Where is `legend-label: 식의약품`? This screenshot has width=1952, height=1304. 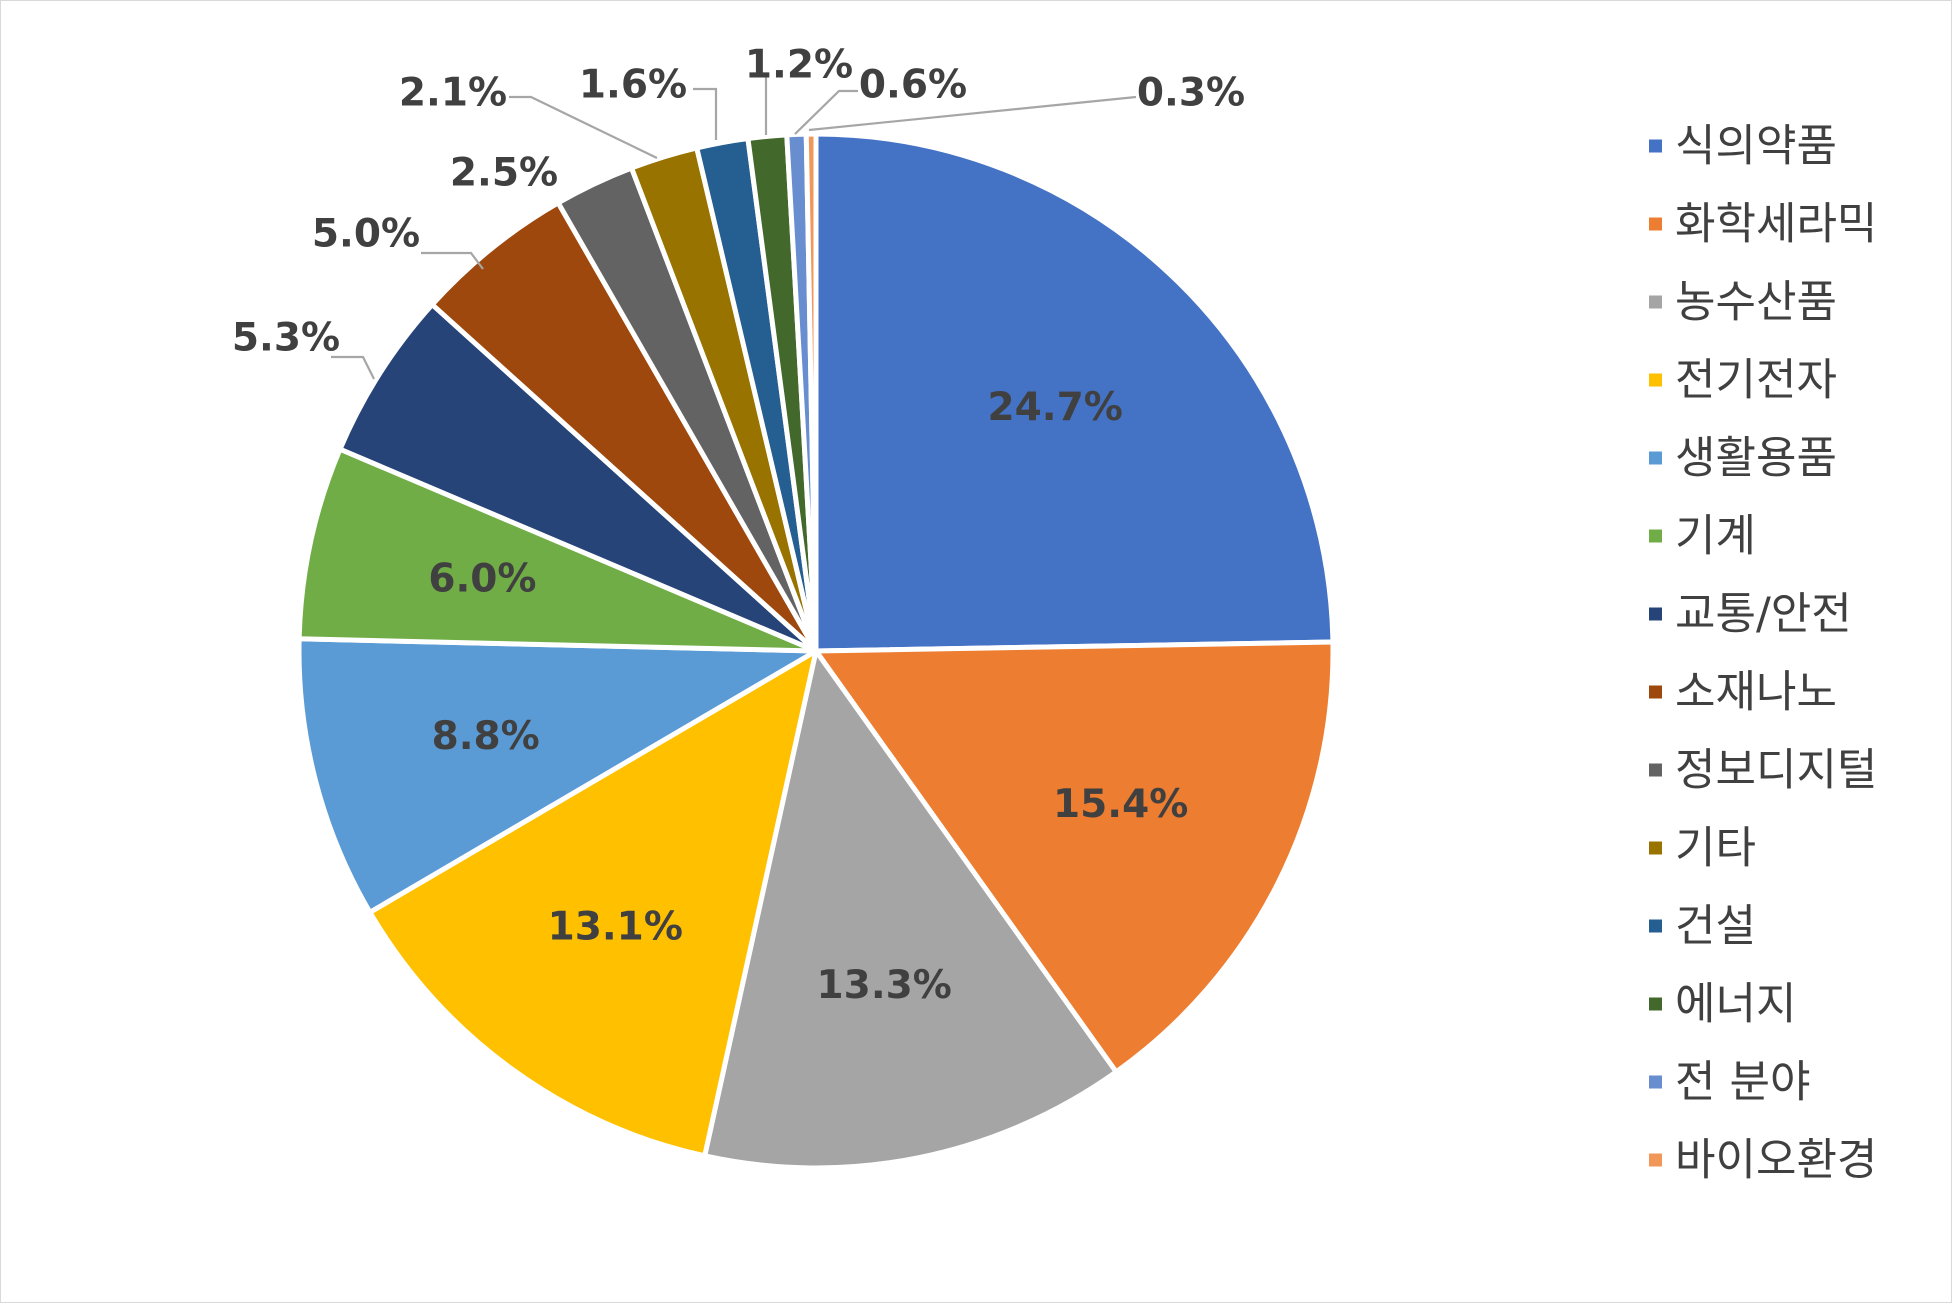
legend-label: 식의약품 is located at coordinates (1756, 146).